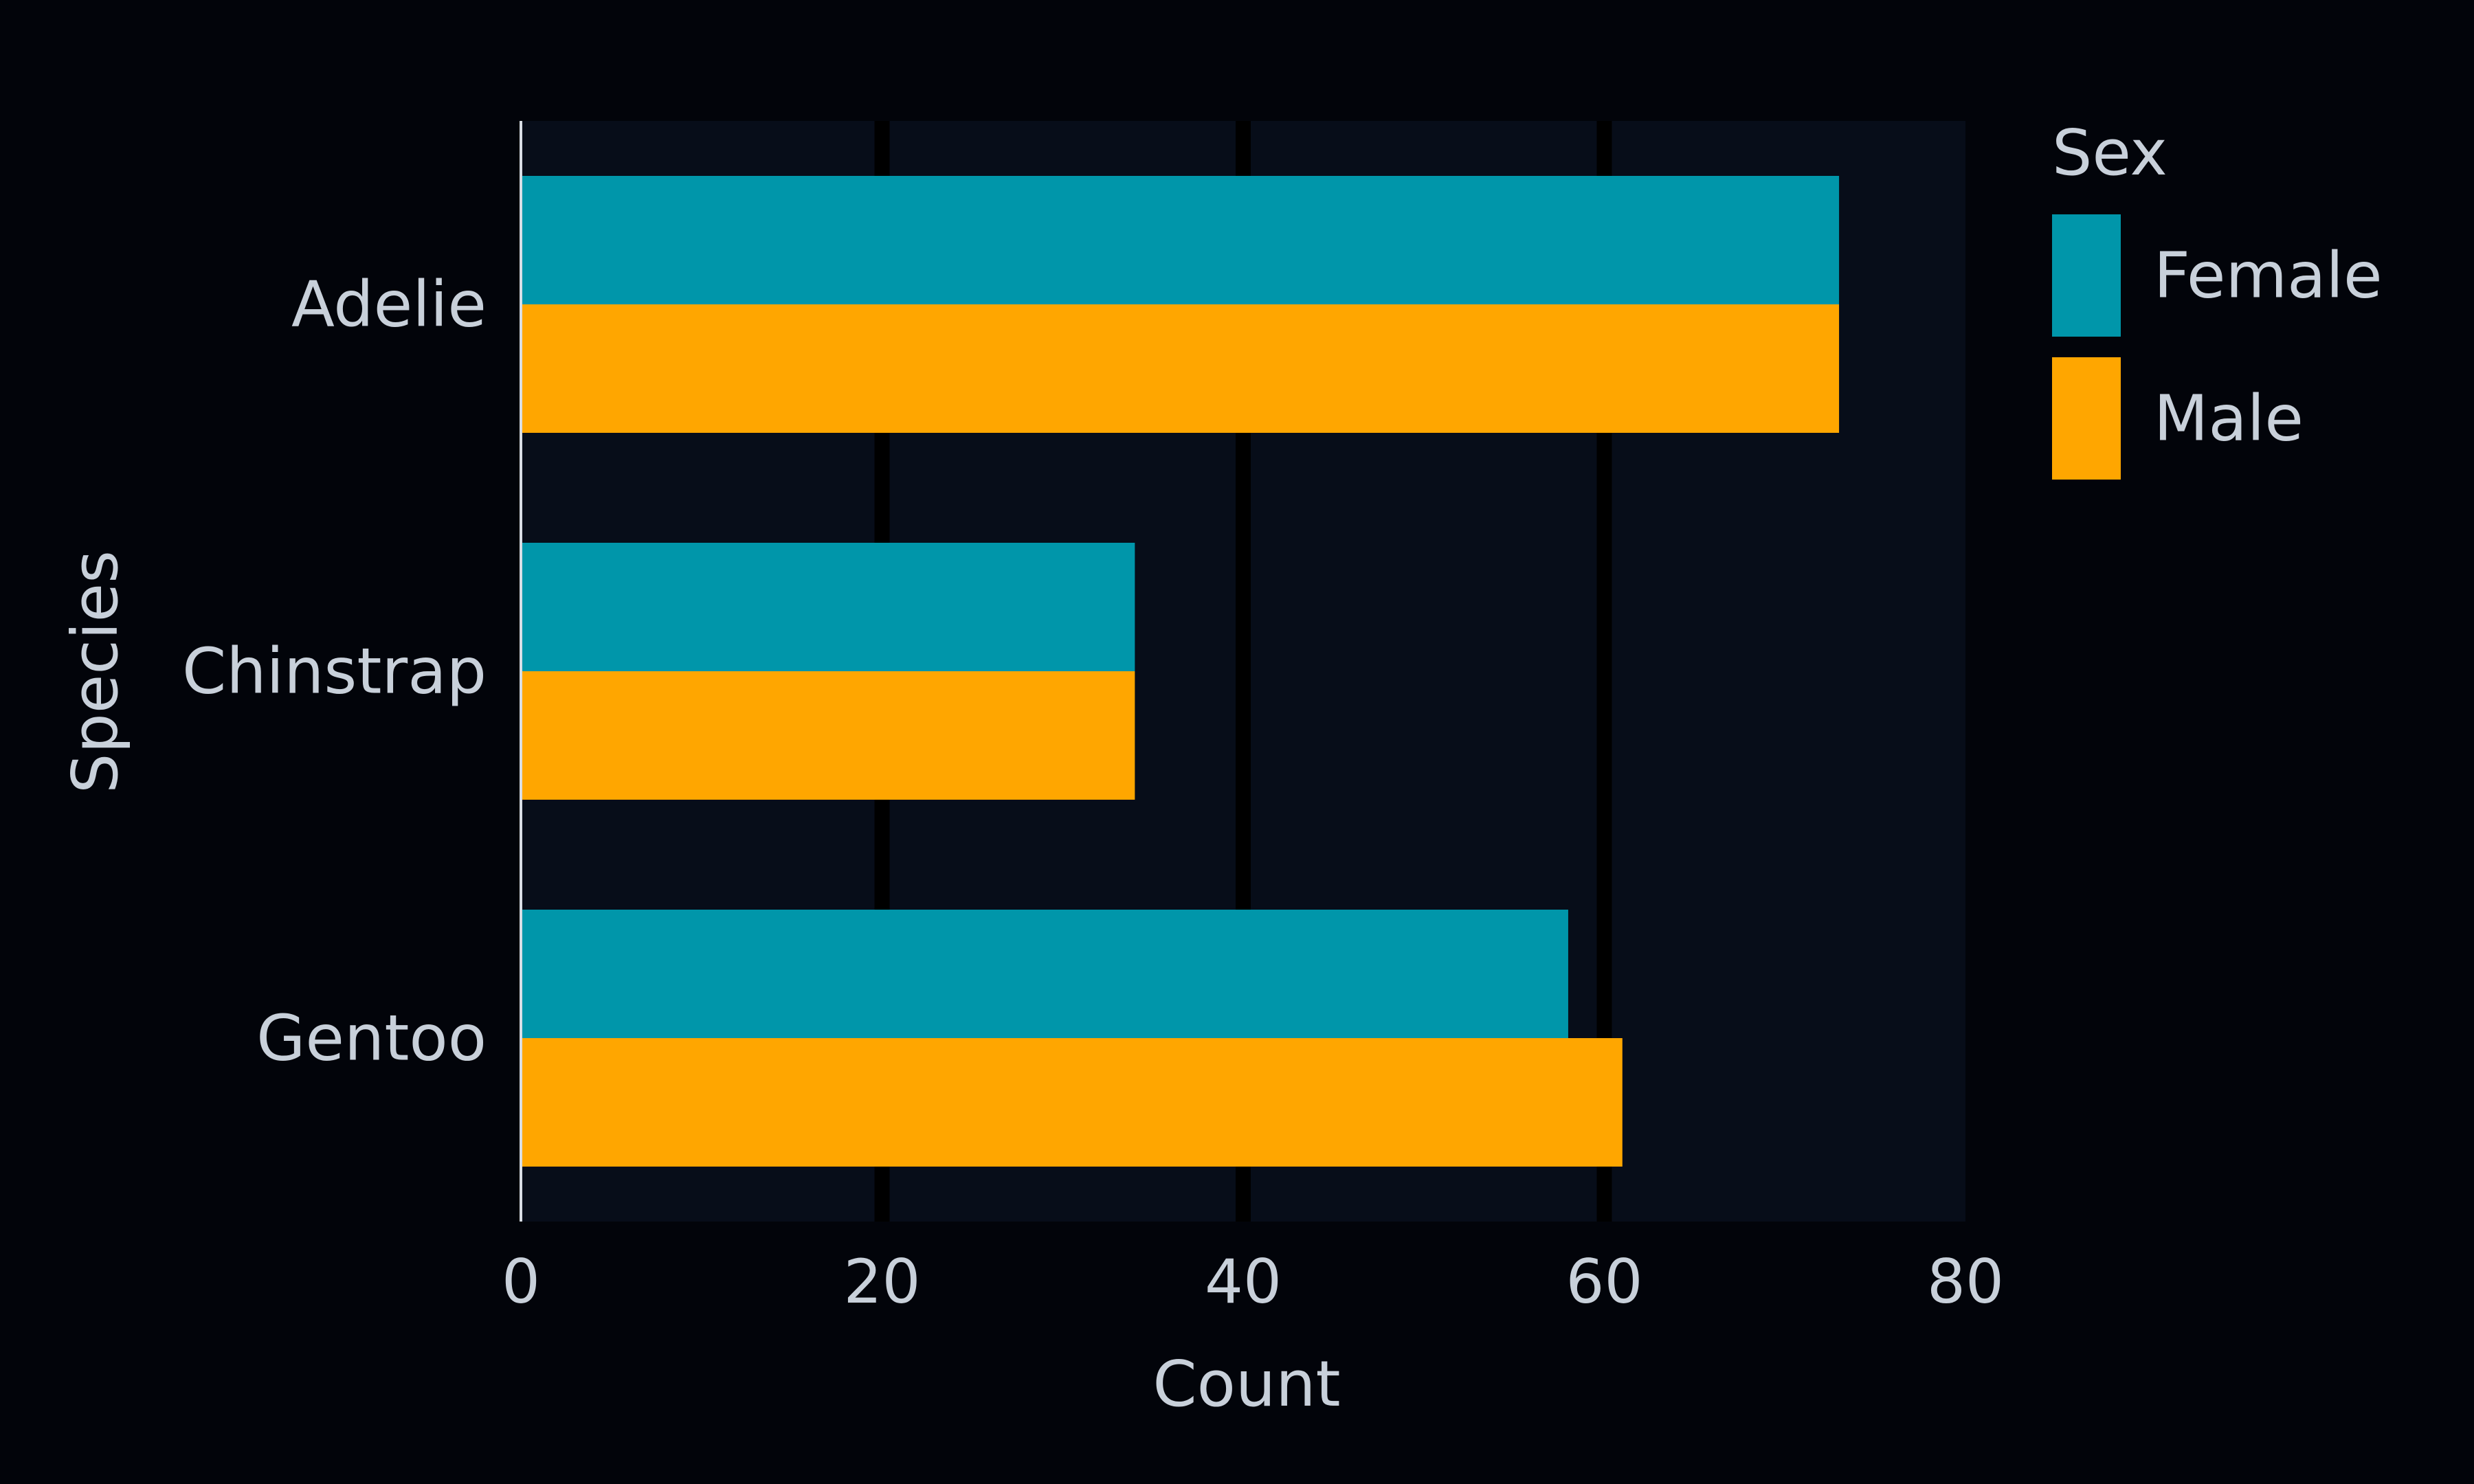  What do you see at coordinates (389, 304) in the screenshot?
I see `y-tick-label-adelie: Adelie` at bounding box center [389, 304].